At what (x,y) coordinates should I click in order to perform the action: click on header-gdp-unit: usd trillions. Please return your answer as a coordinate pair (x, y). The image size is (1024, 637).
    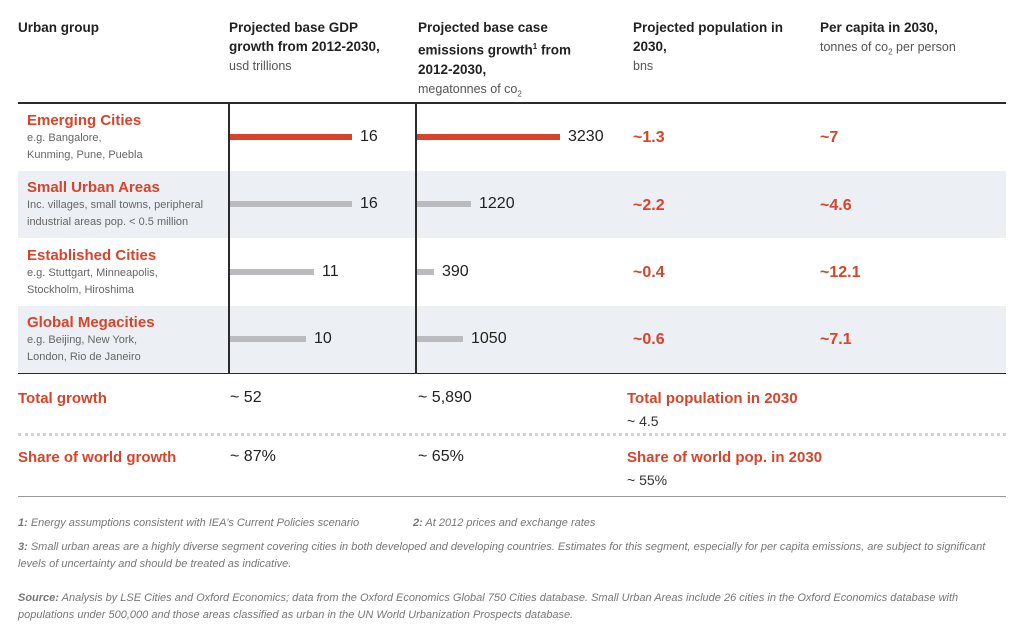
    Looking at the image, I should click on (260, 66).